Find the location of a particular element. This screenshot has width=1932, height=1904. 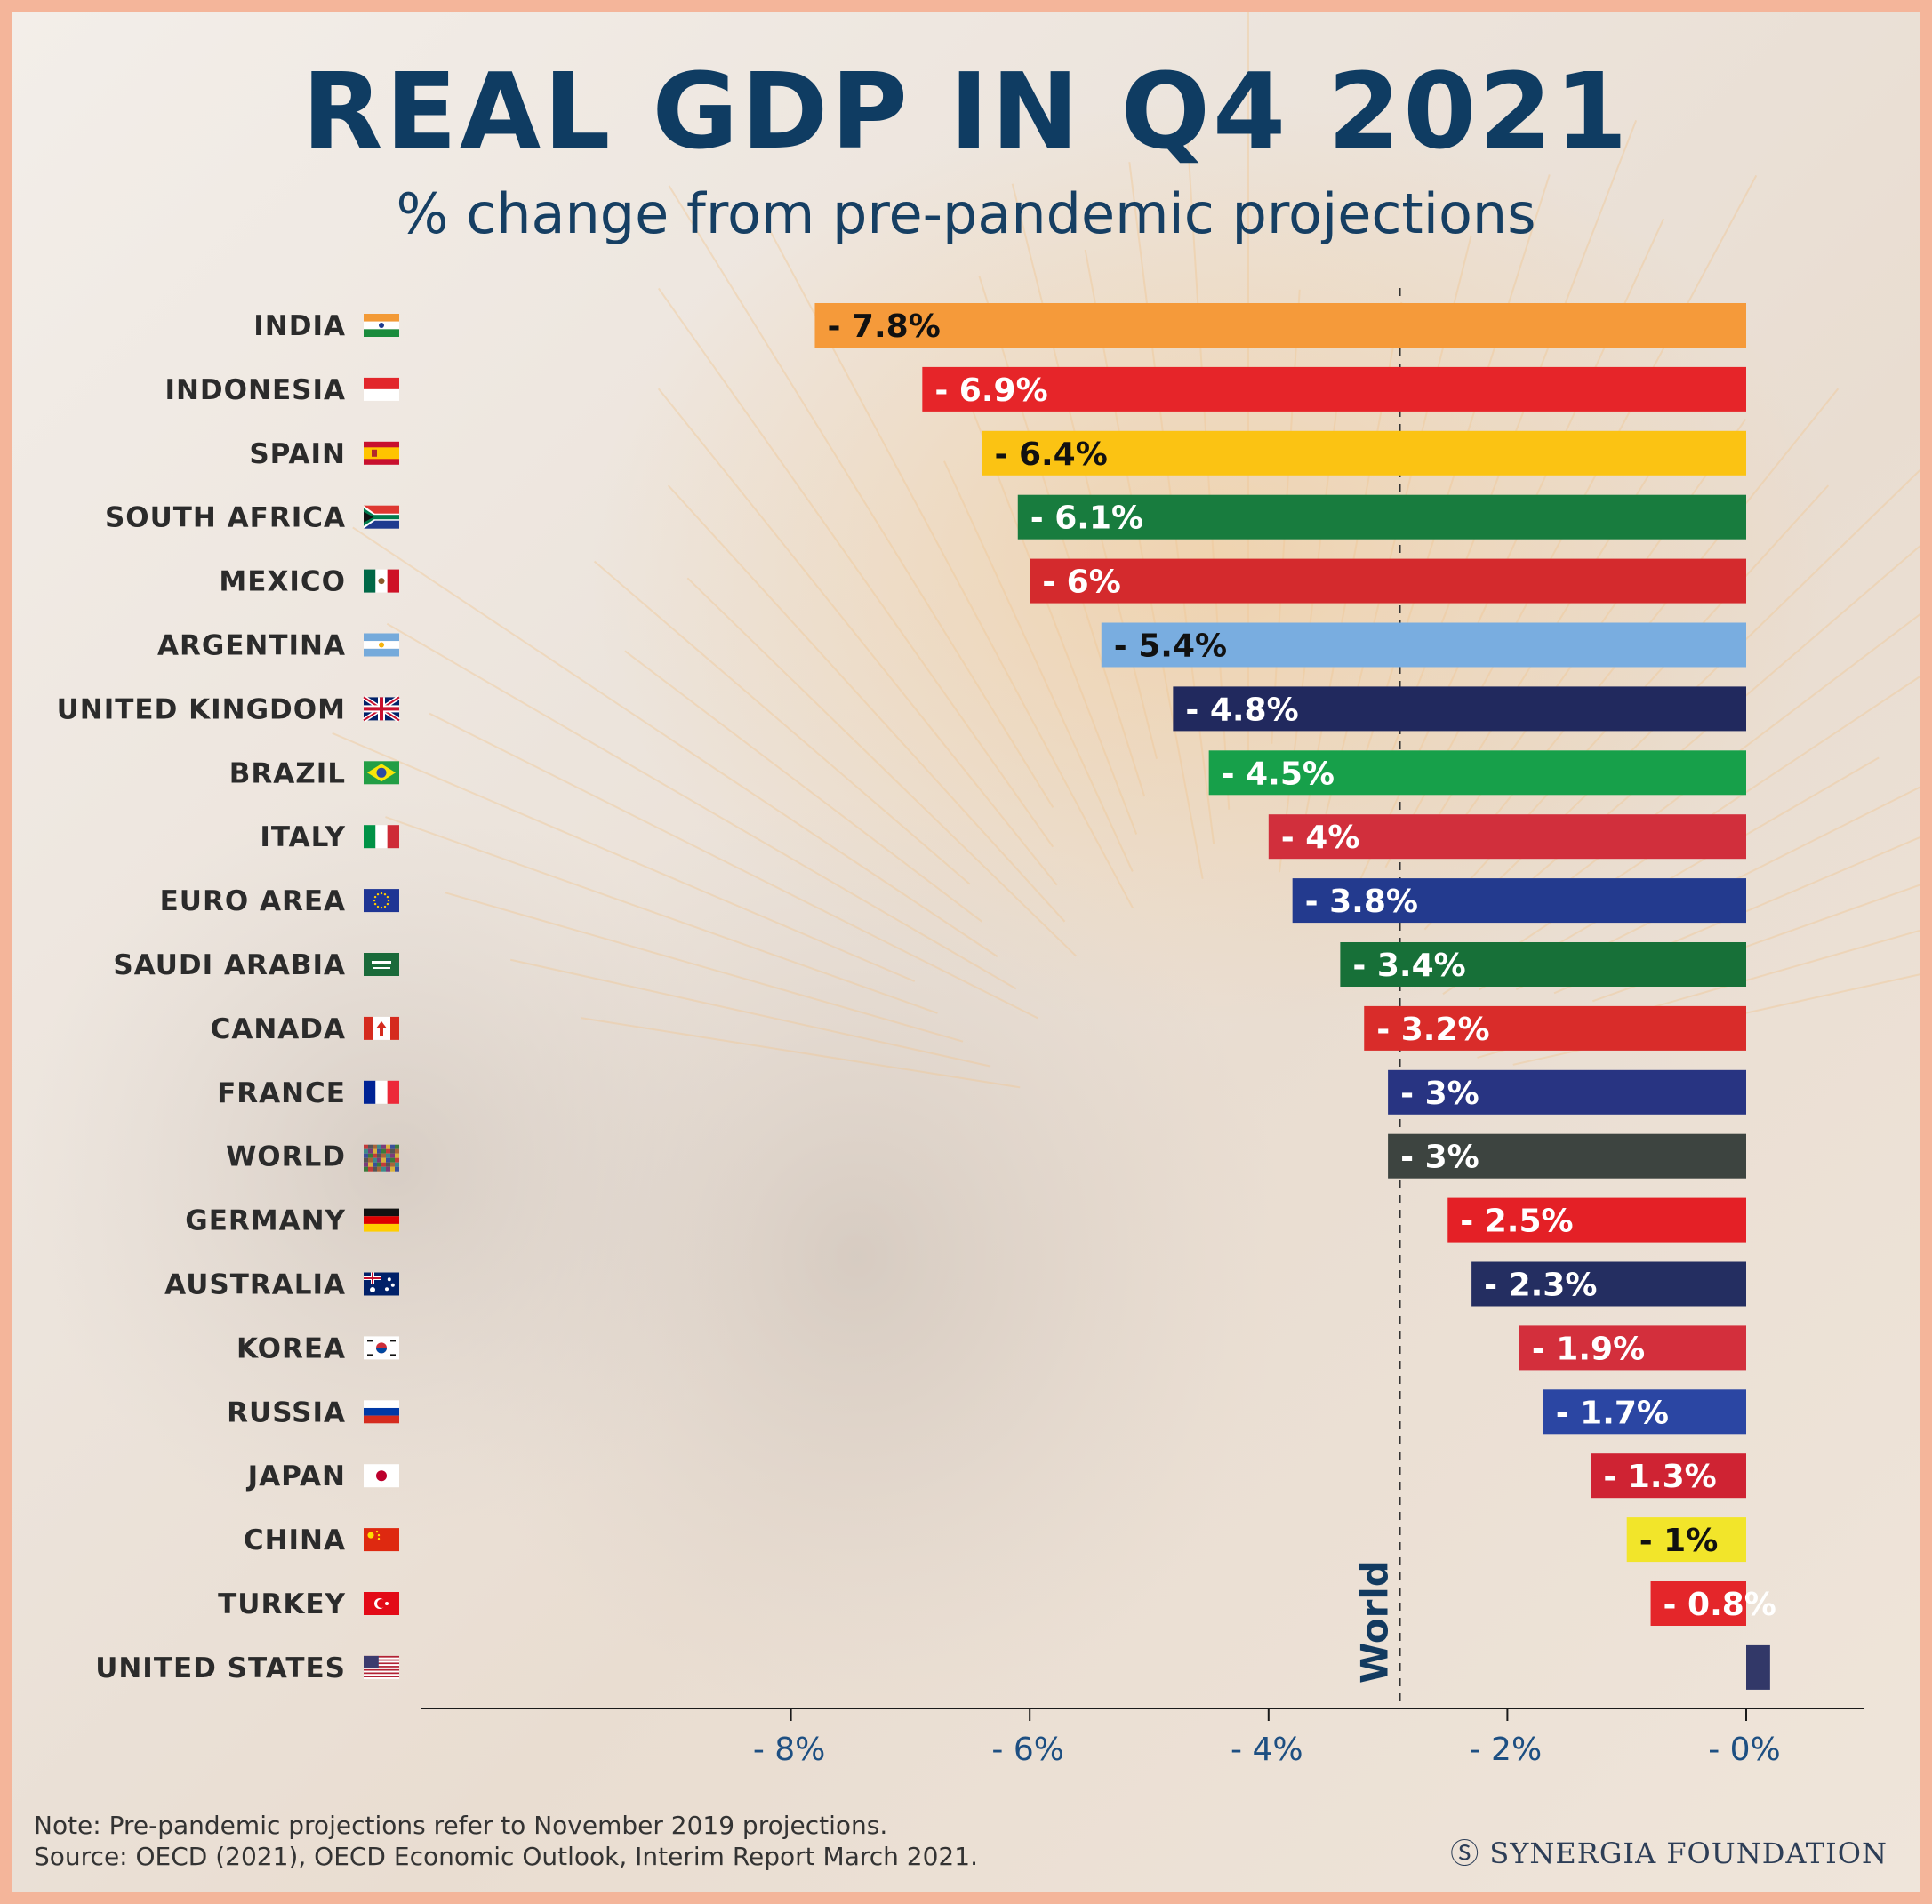

category-label: GERMANY is located at coordinates (266, 1221).